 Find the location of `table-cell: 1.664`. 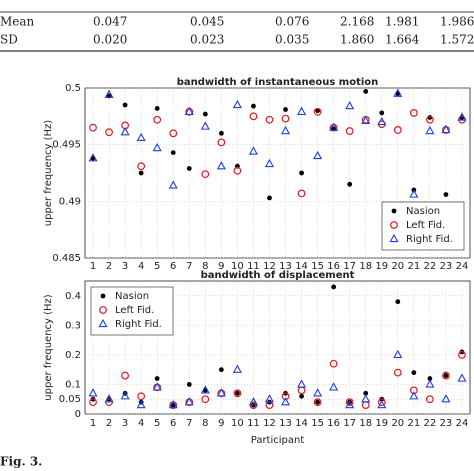

table-cell: 1.664 is located at coordinates (402, 40).